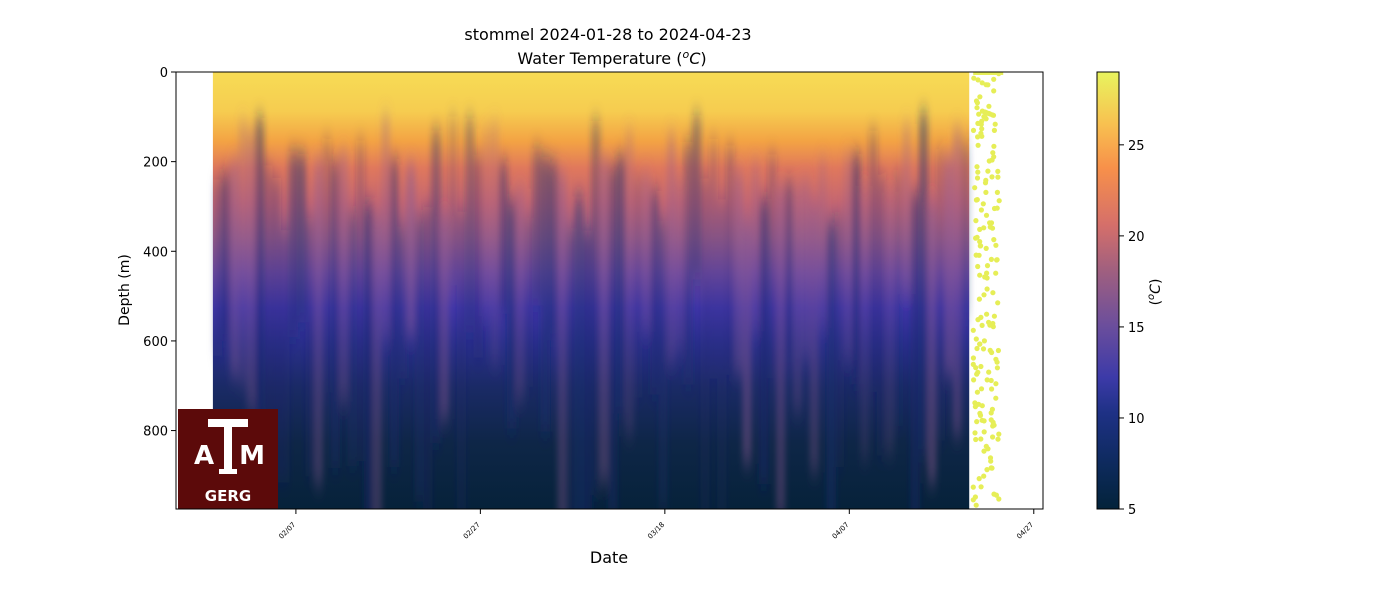  What do you see at coordinates (1136, 146) in the screenshot?
I see `colorbar-tick-label: 25` at bounding box center [1136, 146].